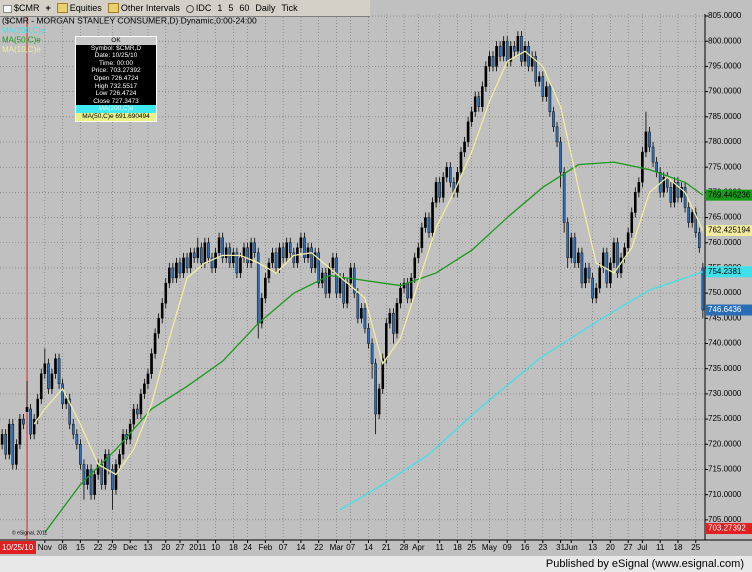  I want to click on data-window-ma50: MA(50,C)e 691.690494, so click(116, 116).